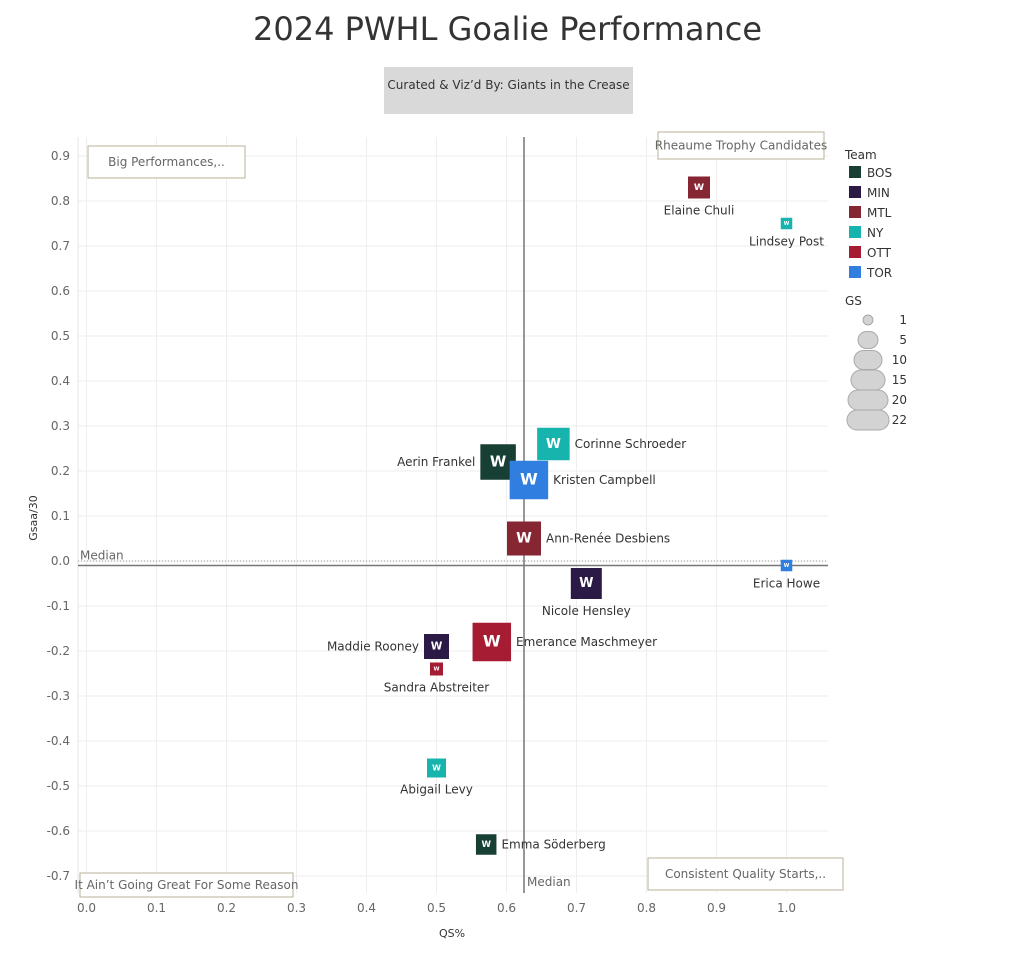 This screenshot has width=1015, height=963. What do you see at coordinates (436, 462) in the screenshot?
I see `point-label: Aerin Frankel` at bounding box center [436, 462].